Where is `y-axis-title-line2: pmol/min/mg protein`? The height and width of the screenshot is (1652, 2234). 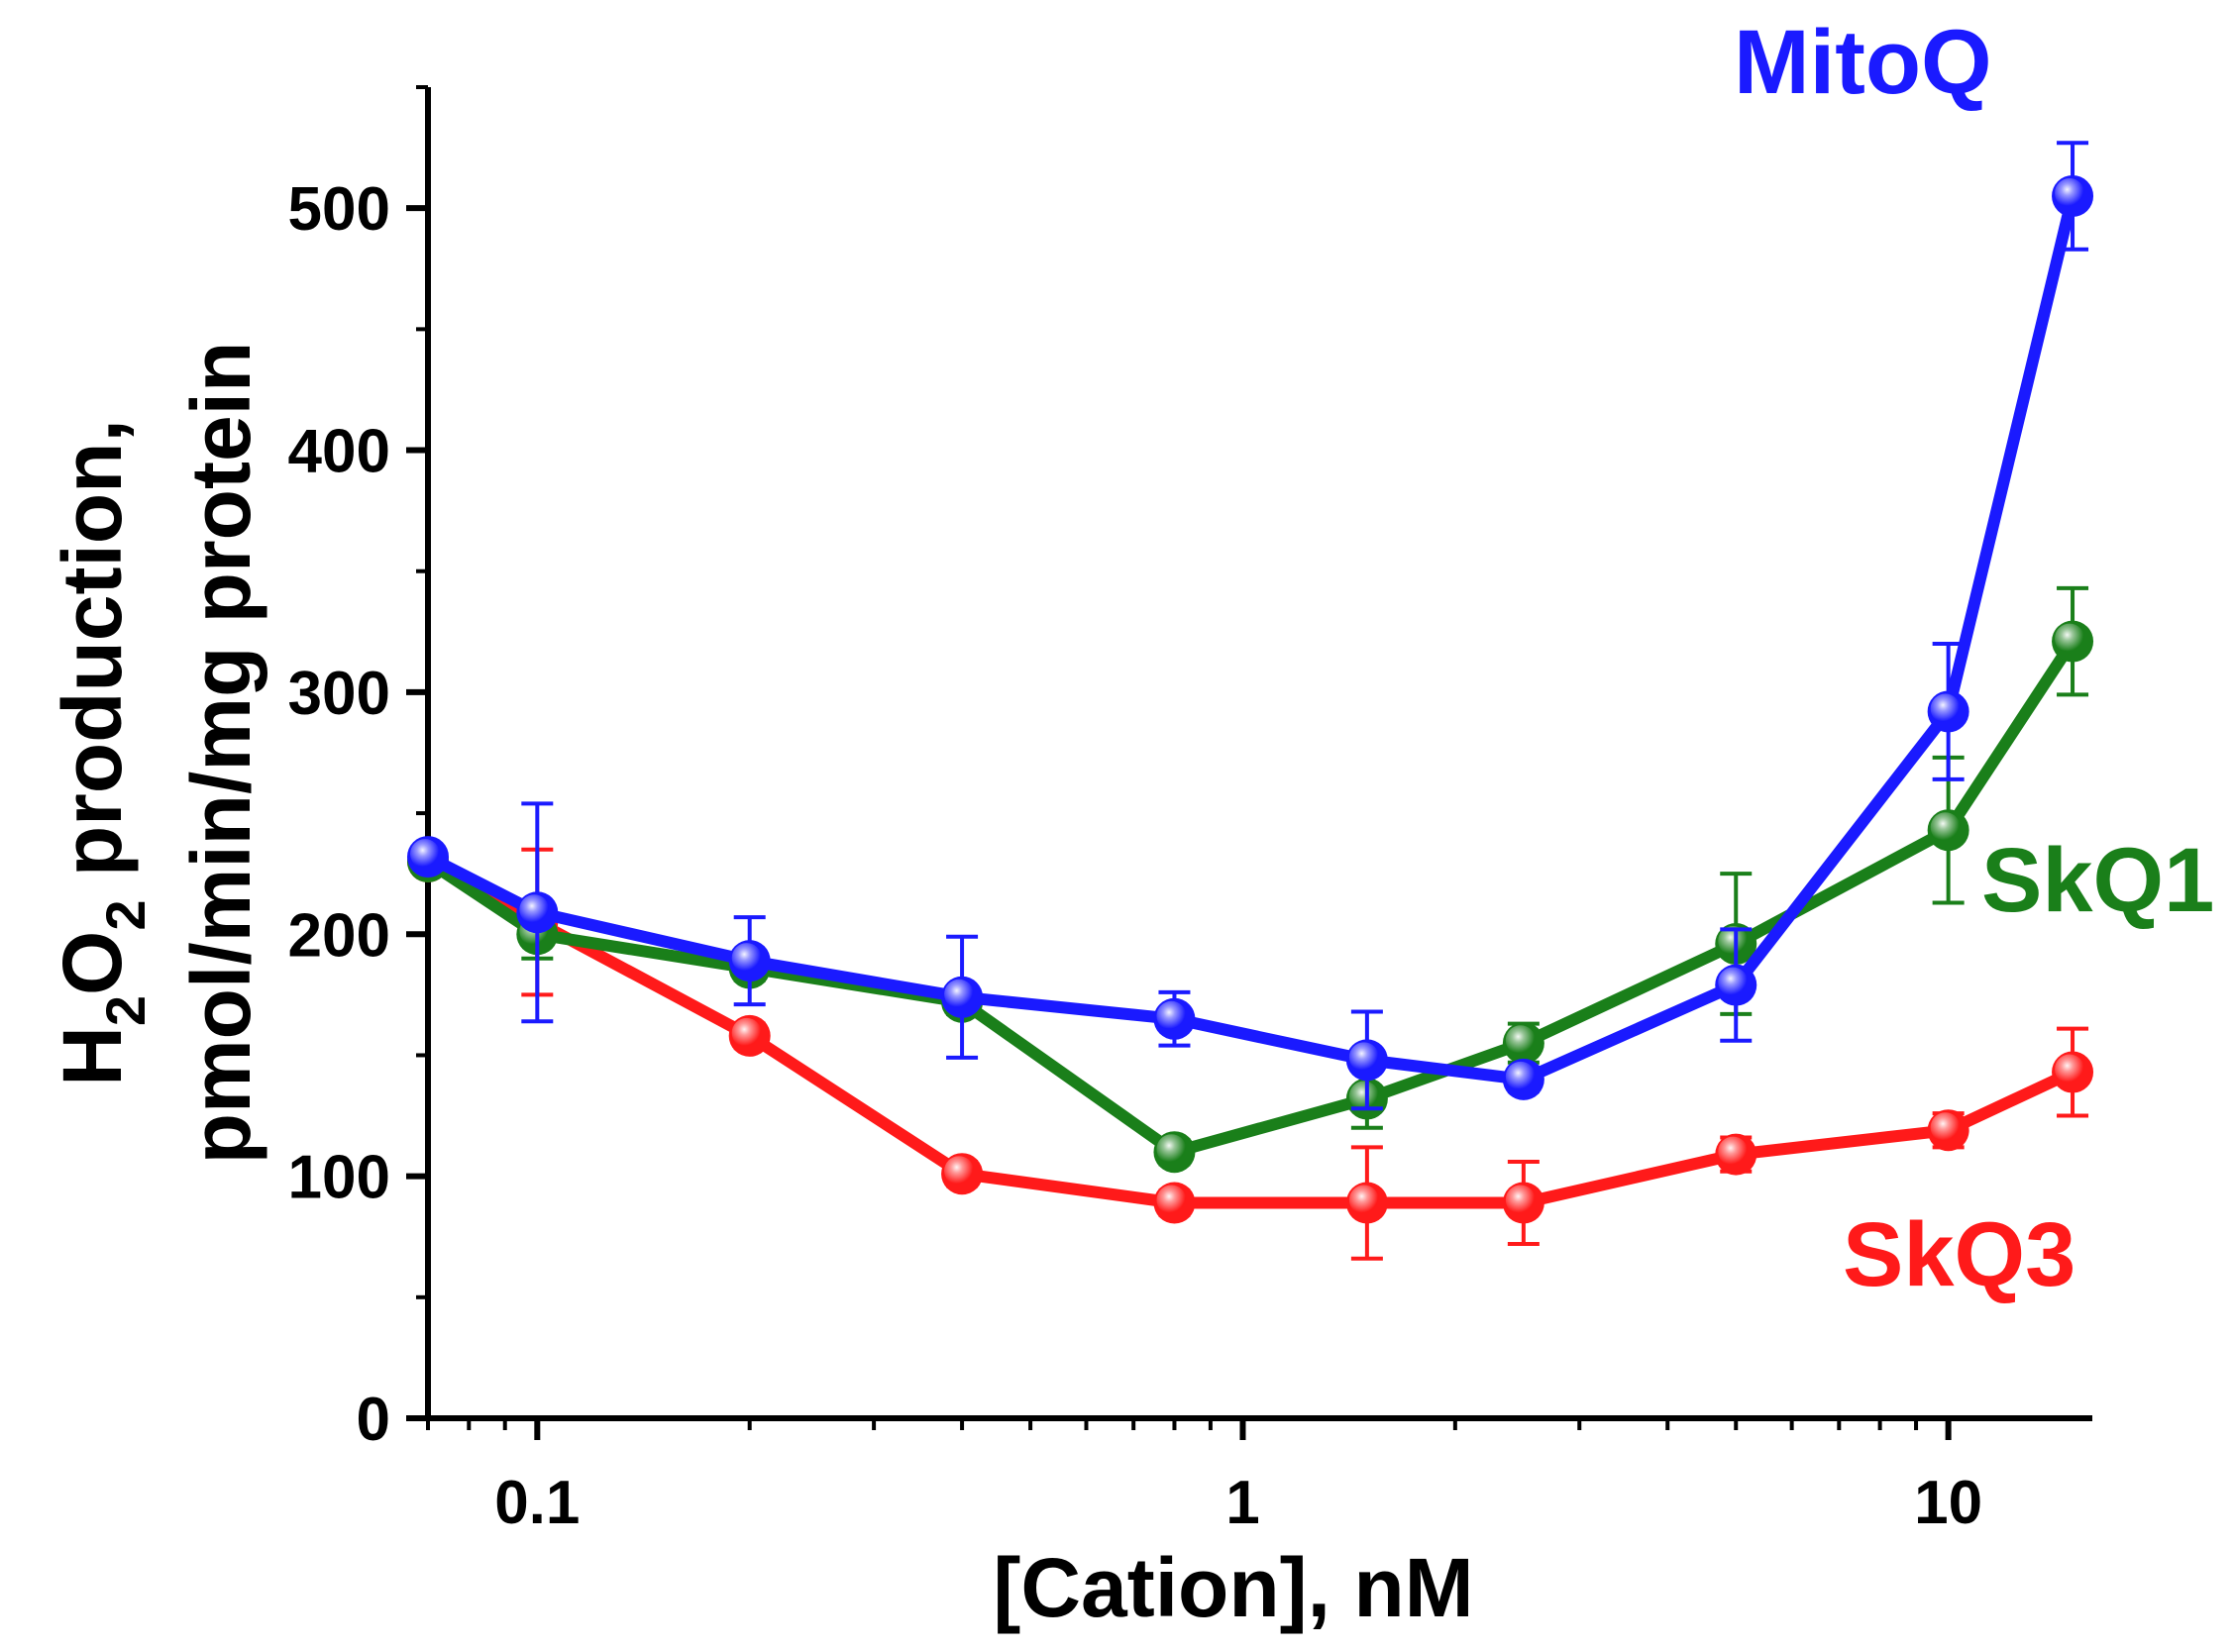
y-axis-title-line2: pmol/min/mg protein is located at coordinates (221, 753).